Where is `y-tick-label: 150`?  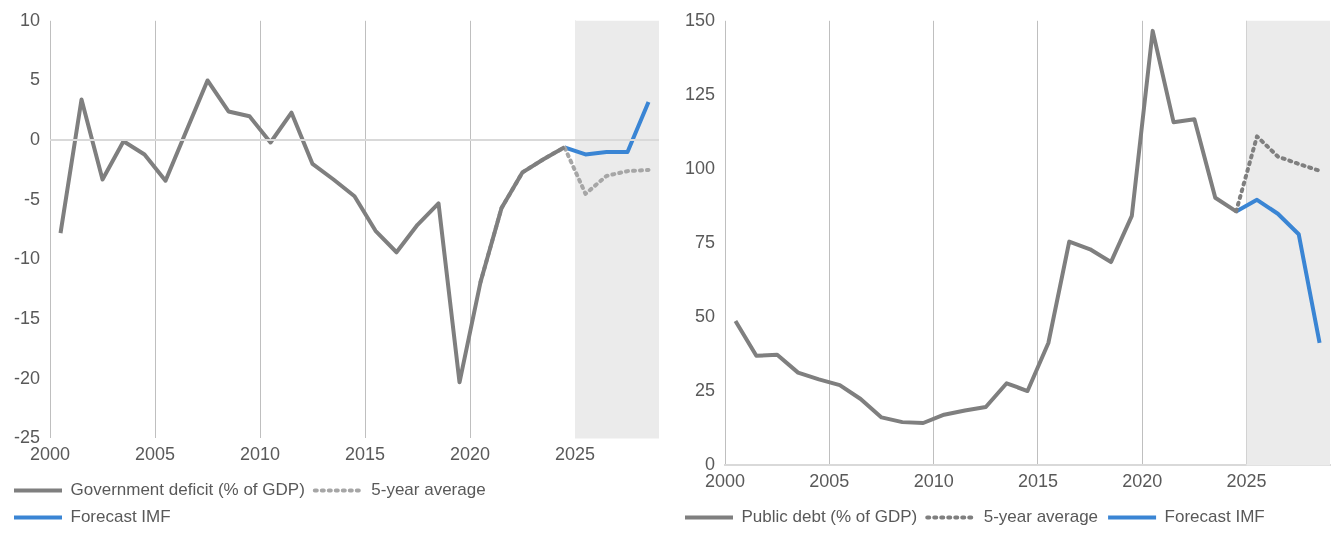 y-tick-label: 150 is located at coordinates (700, 19).